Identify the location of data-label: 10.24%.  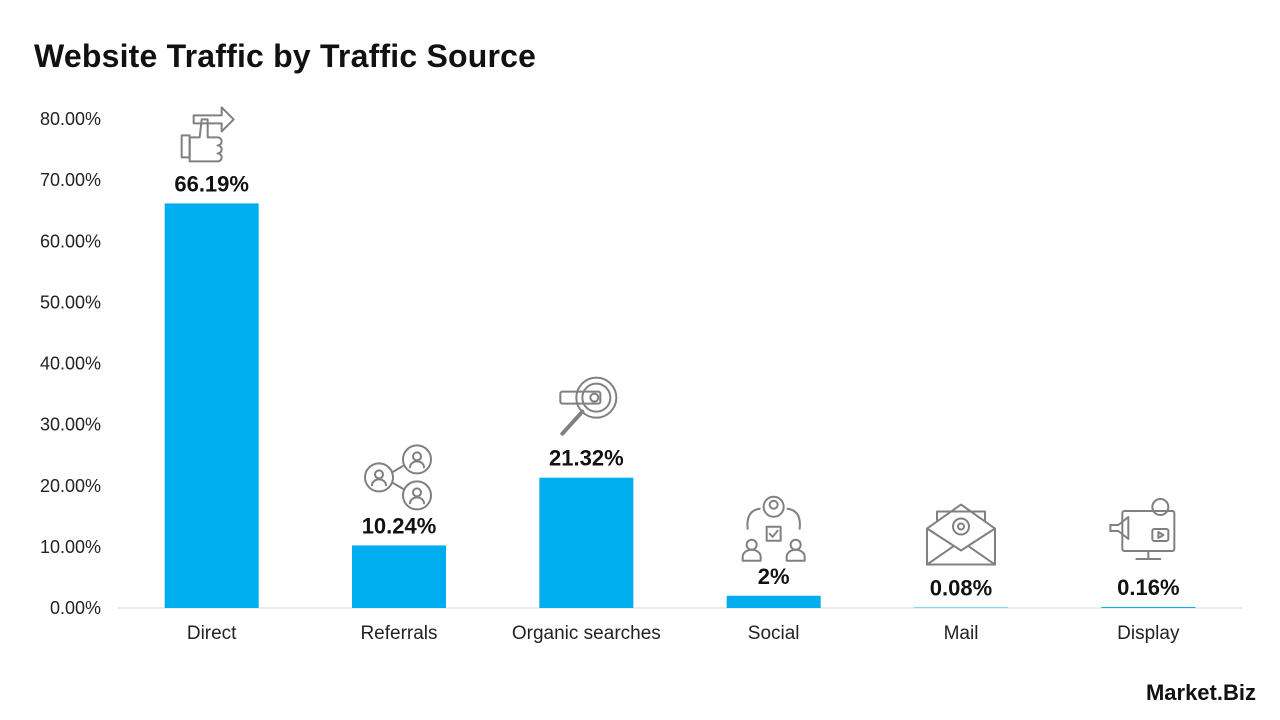
(399, 525).